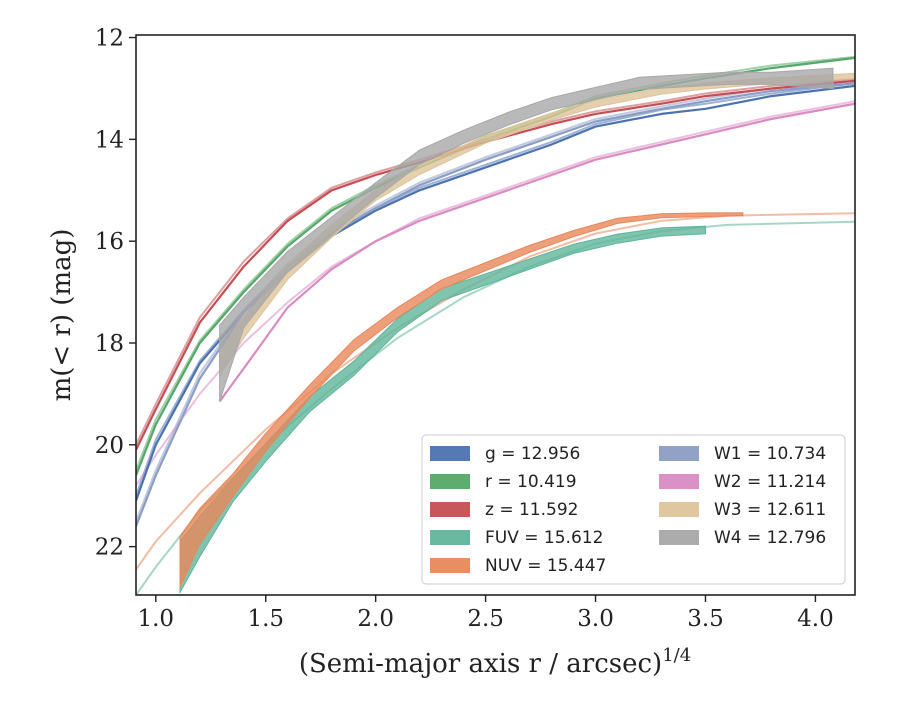 This screenshot has height=704, width=900. I want to click on x-tick-label: 4.0, so click(815, 619).